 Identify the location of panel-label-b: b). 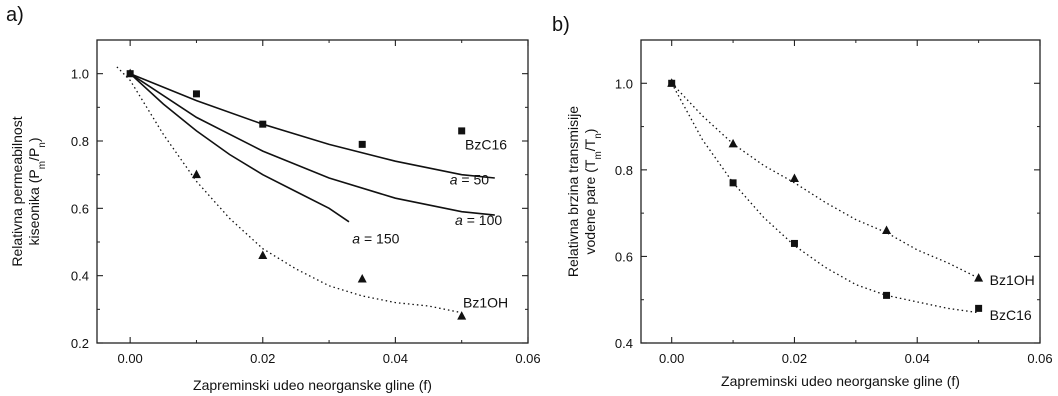
(561, 25).